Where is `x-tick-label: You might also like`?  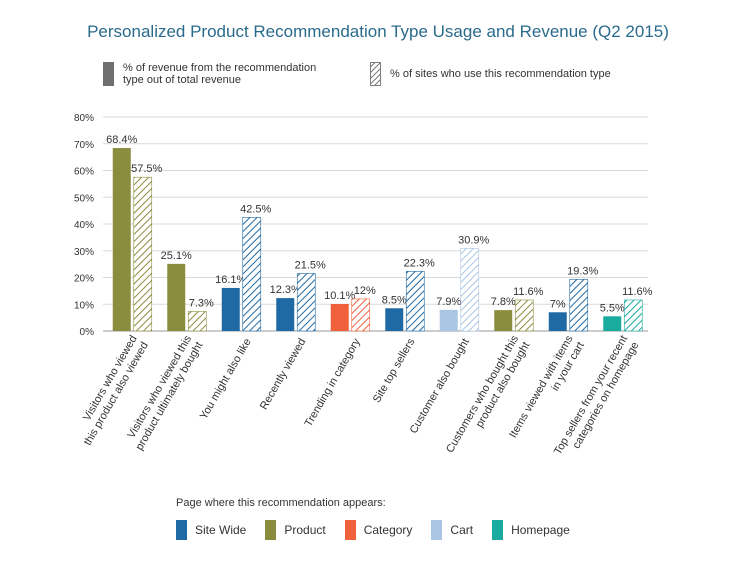 x-tick-label: You might also like is located at coordinates (226, 379).